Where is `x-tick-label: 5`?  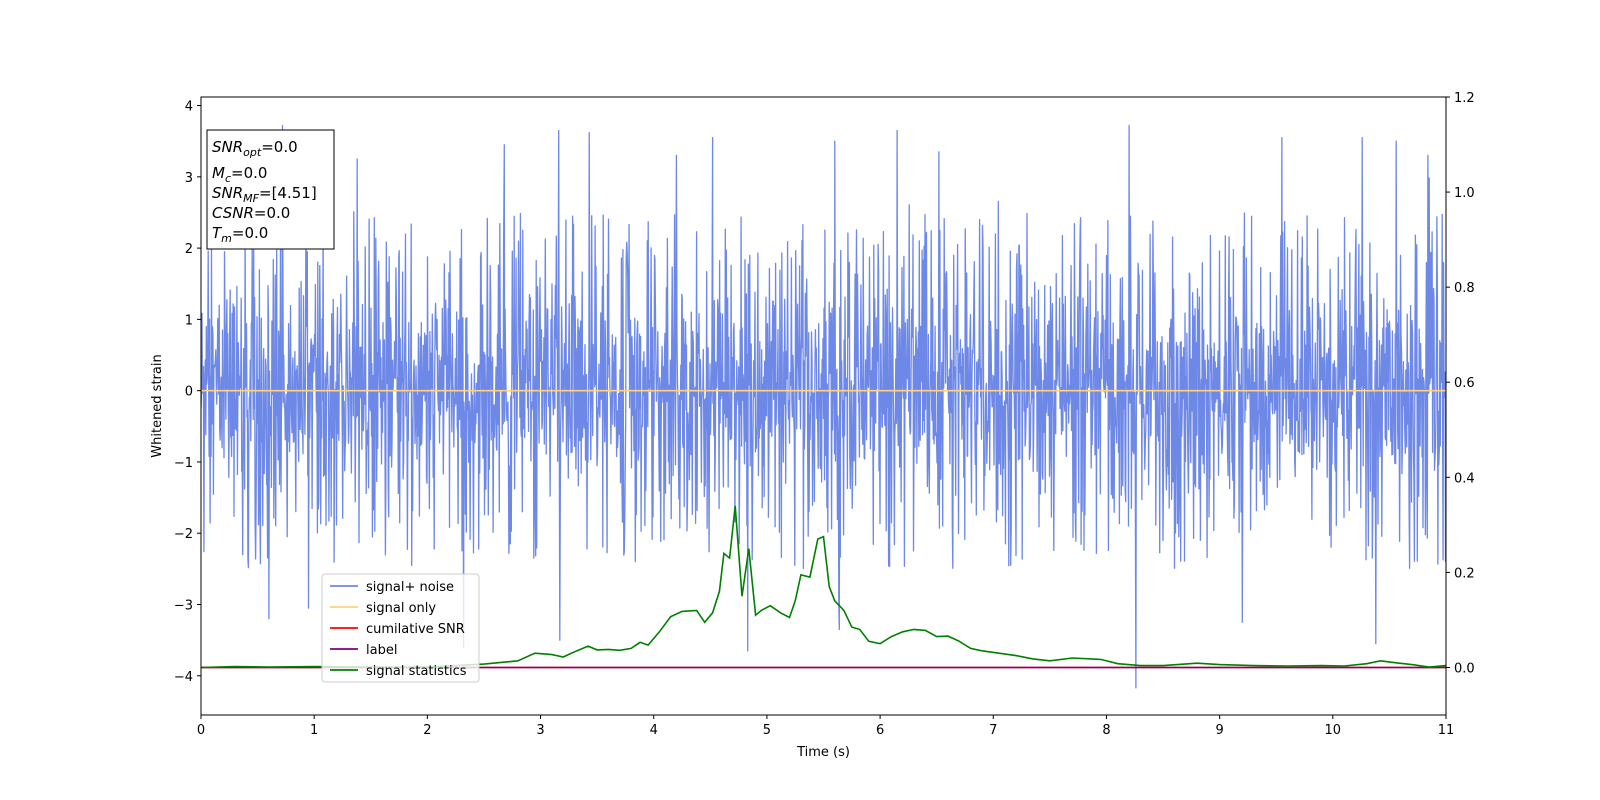
x-tick-label: 5 is located at coordinates (767, 730).